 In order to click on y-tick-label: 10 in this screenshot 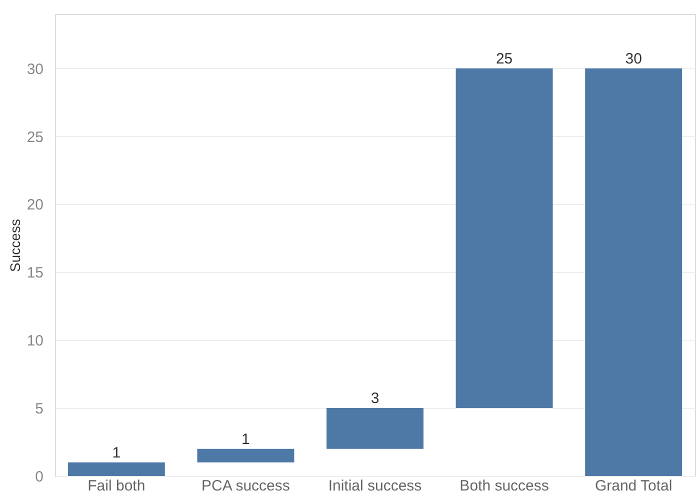, I will do `click(35, 341)`.